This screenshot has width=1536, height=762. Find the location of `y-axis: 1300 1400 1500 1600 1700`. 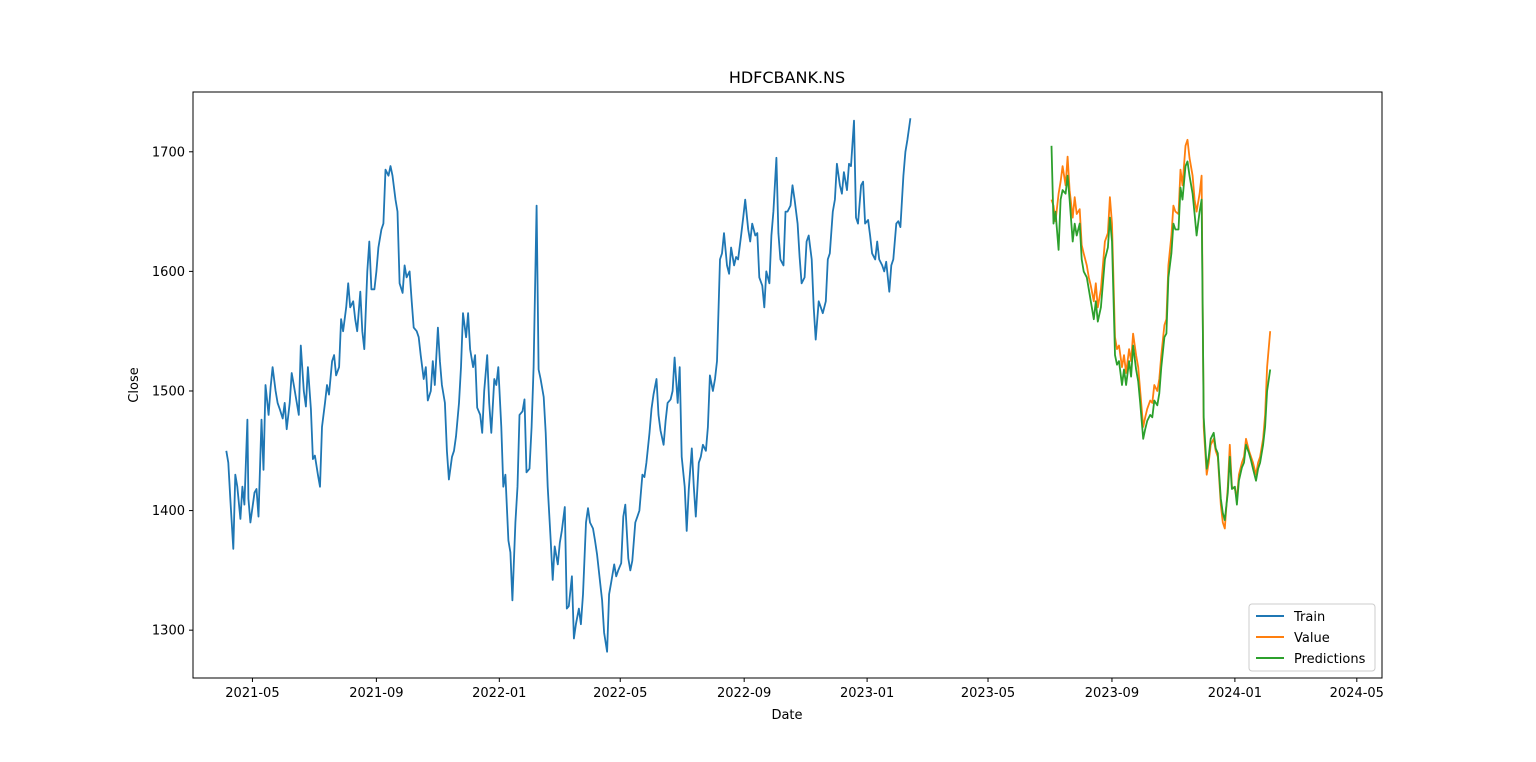

y-axis: 1300 1400 1500 1600 1700 is located at coordinates (172, 392).